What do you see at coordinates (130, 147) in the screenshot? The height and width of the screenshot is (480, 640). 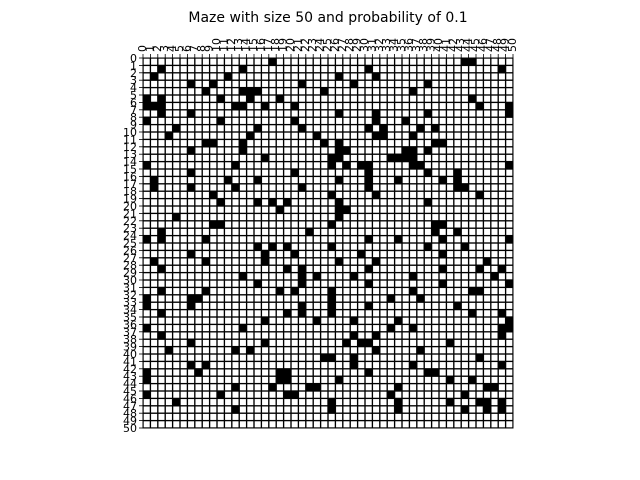 I see `y-tick-label: 12` at bounding box center [130, 147].